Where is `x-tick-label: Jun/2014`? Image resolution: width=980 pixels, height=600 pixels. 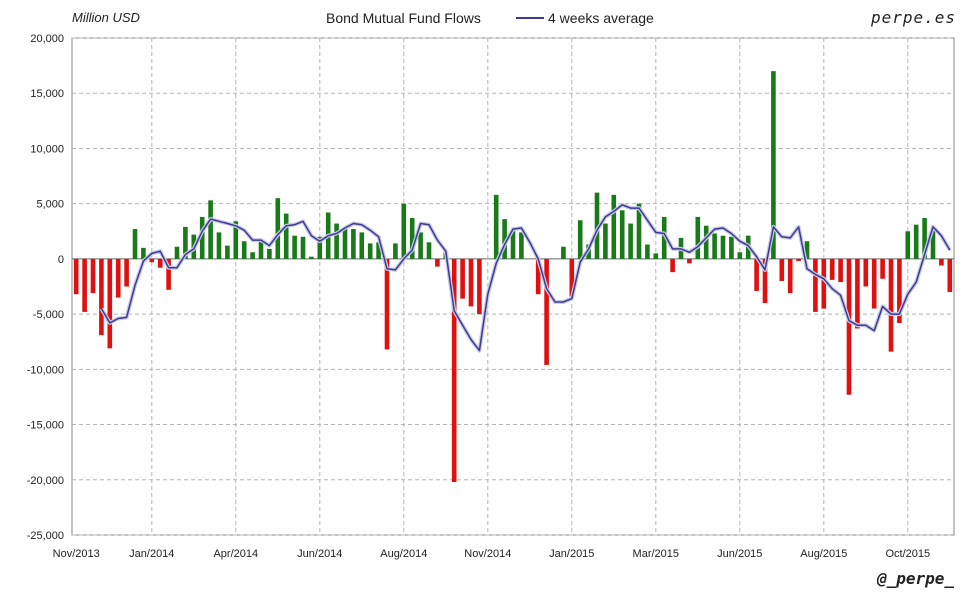 x-tick-label: Jun/2014 is located at coordinates (319, 554).